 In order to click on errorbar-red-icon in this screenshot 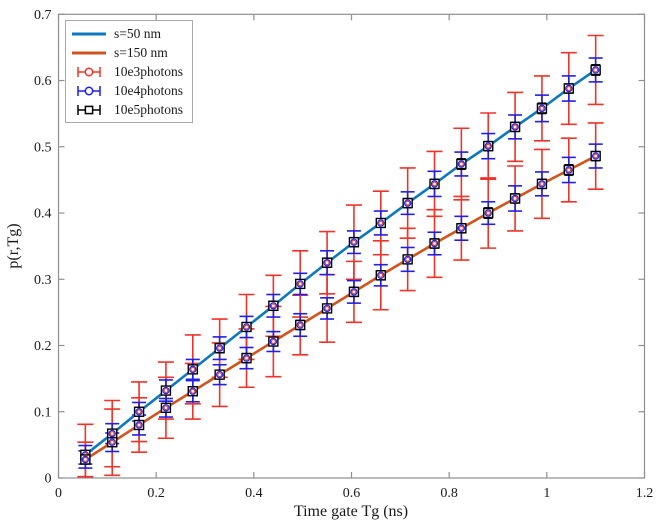, I will do `click(89, 71)`.